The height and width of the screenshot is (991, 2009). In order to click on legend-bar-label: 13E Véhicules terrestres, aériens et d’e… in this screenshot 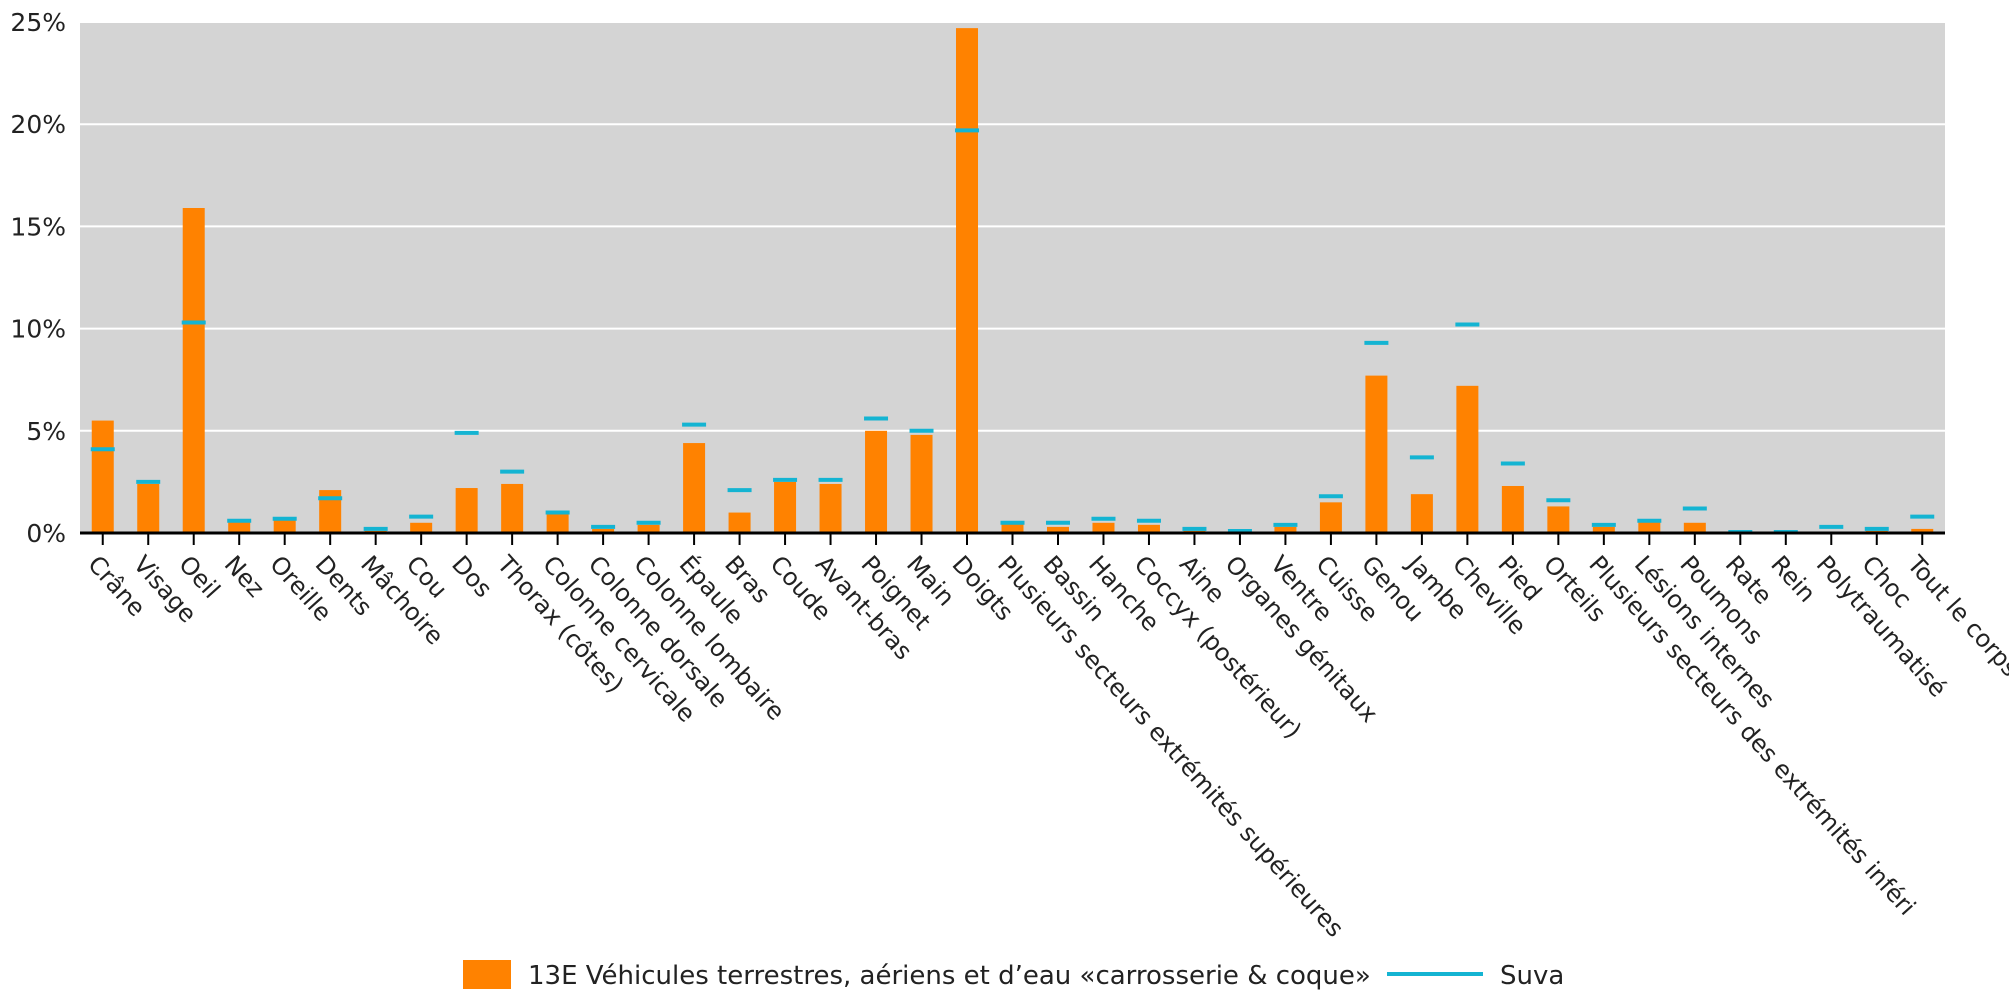, I will do `click(949, 976)`.